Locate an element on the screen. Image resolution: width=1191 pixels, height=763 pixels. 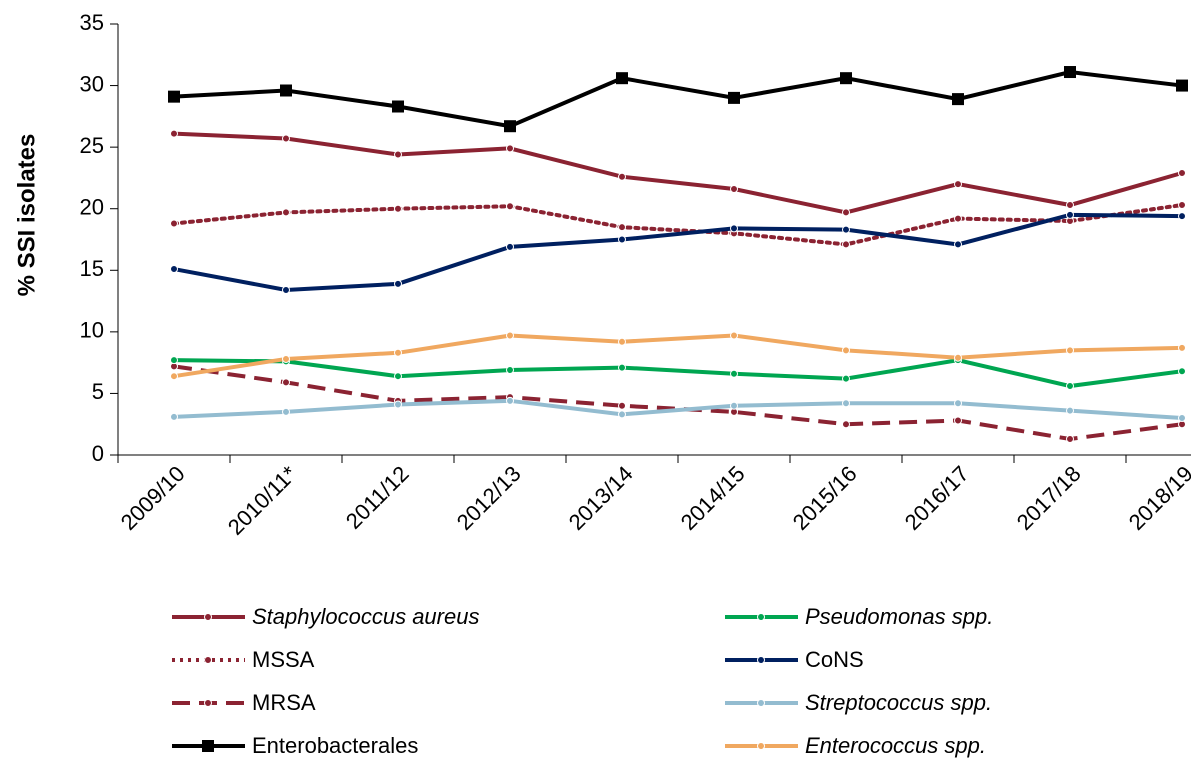
y-tick-label: 20 is located at coordinates (92, 207).